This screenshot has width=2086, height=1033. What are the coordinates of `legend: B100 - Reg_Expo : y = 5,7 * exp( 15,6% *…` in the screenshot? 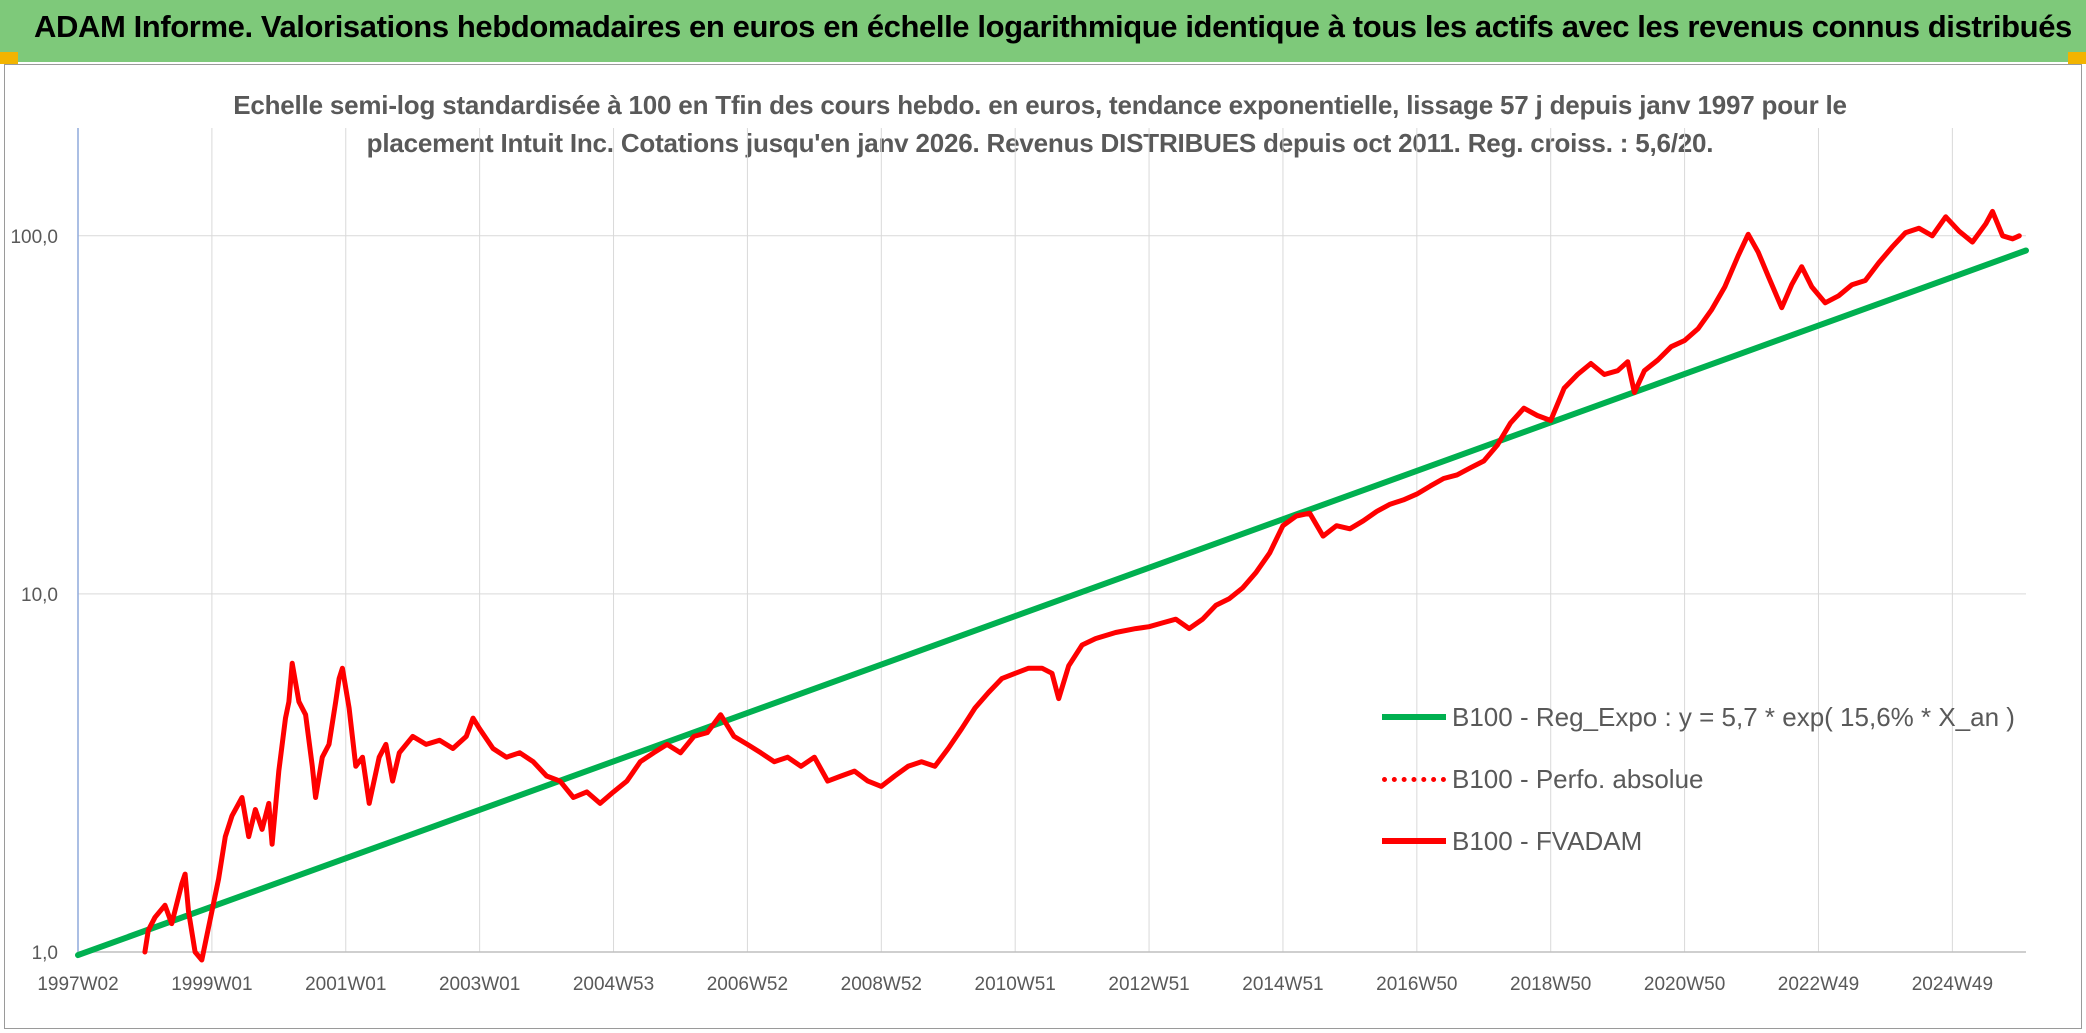 It's located at (1698, 779).